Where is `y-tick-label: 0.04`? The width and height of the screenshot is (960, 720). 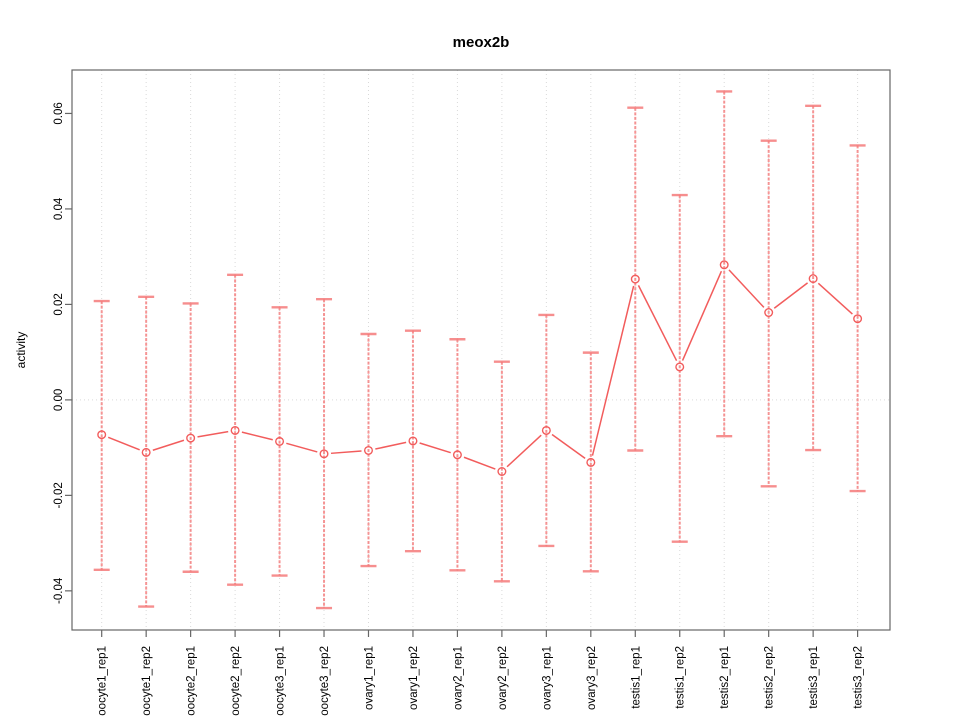 y-tick-label: 0.04 is located at coordinates (59, 208).